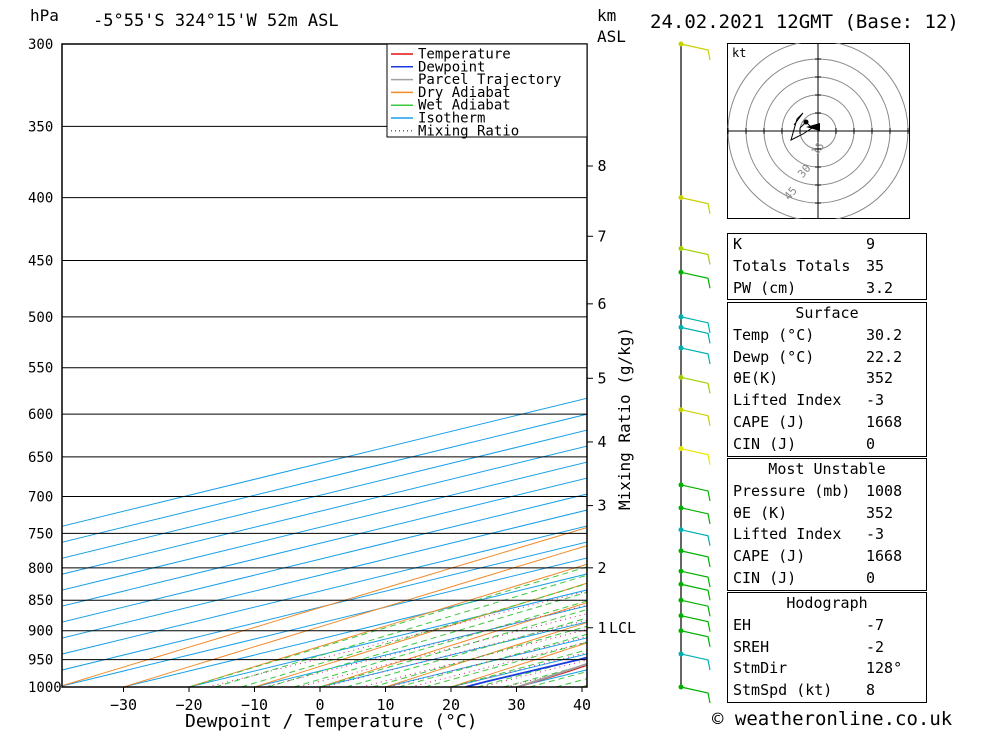  I want to click on pressure-tick-label: 1000, so click(45, 688).